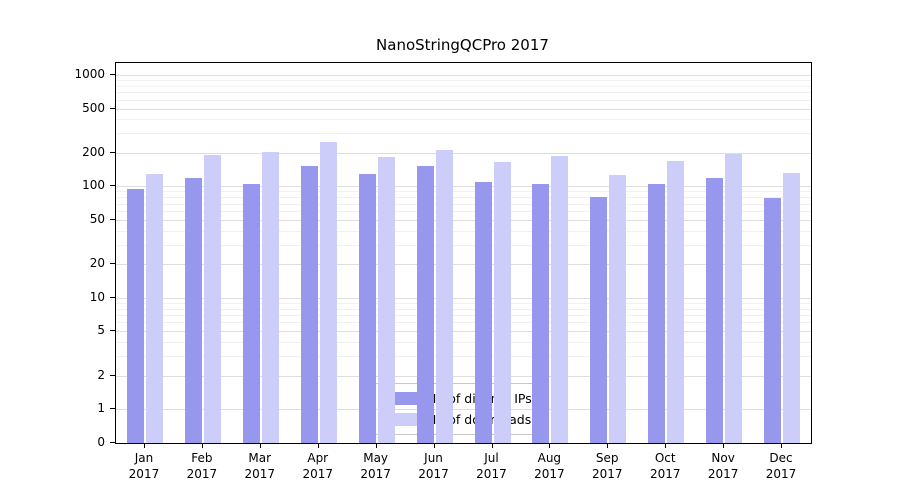 The width and height of the screenshot is (900, 500). What do you see at coordinates (97, 218) in the screenshot?
I see `y-tick-label: 50` at bounding box center [97, 218].